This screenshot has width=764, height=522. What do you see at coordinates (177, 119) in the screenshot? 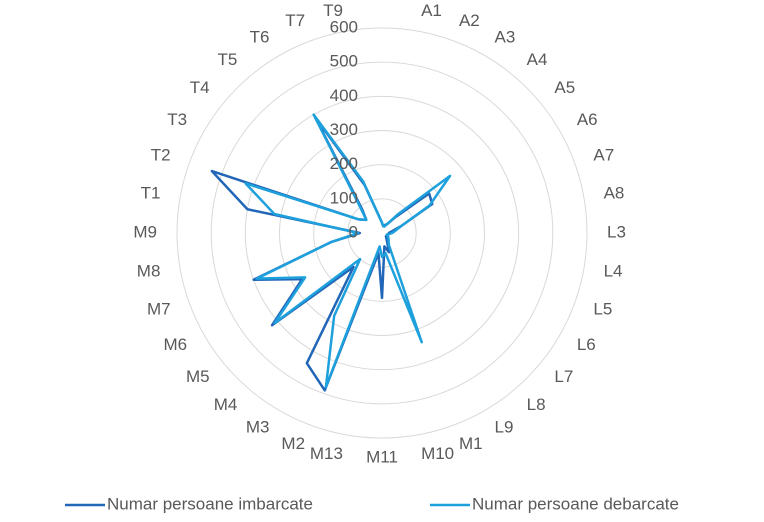
I see `category-label: T3` at bounding box center [177, 119].